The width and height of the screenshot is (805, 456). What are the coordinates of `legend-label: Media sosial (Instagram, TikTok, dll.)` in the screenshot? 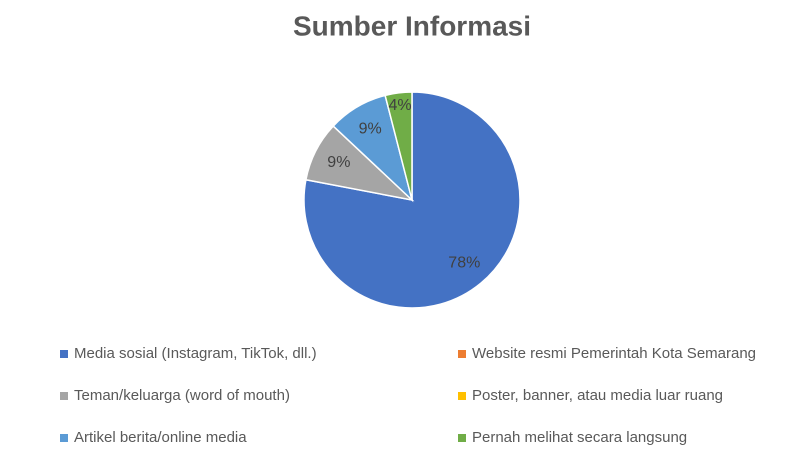 It's located at (195, 353).